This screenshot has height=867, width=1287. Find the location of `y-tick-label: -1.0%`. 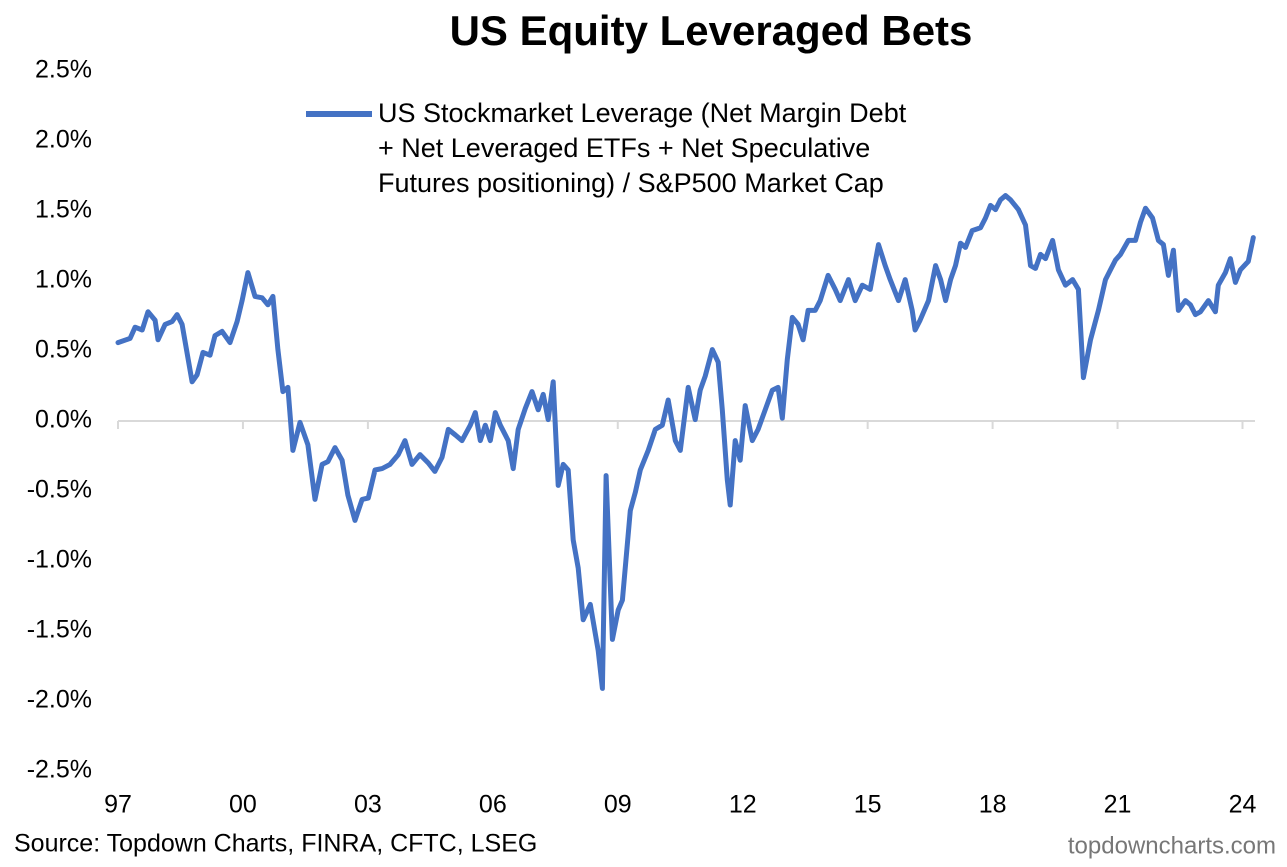

y-tick-label: -1.0% is located at coordinates (59, 560).